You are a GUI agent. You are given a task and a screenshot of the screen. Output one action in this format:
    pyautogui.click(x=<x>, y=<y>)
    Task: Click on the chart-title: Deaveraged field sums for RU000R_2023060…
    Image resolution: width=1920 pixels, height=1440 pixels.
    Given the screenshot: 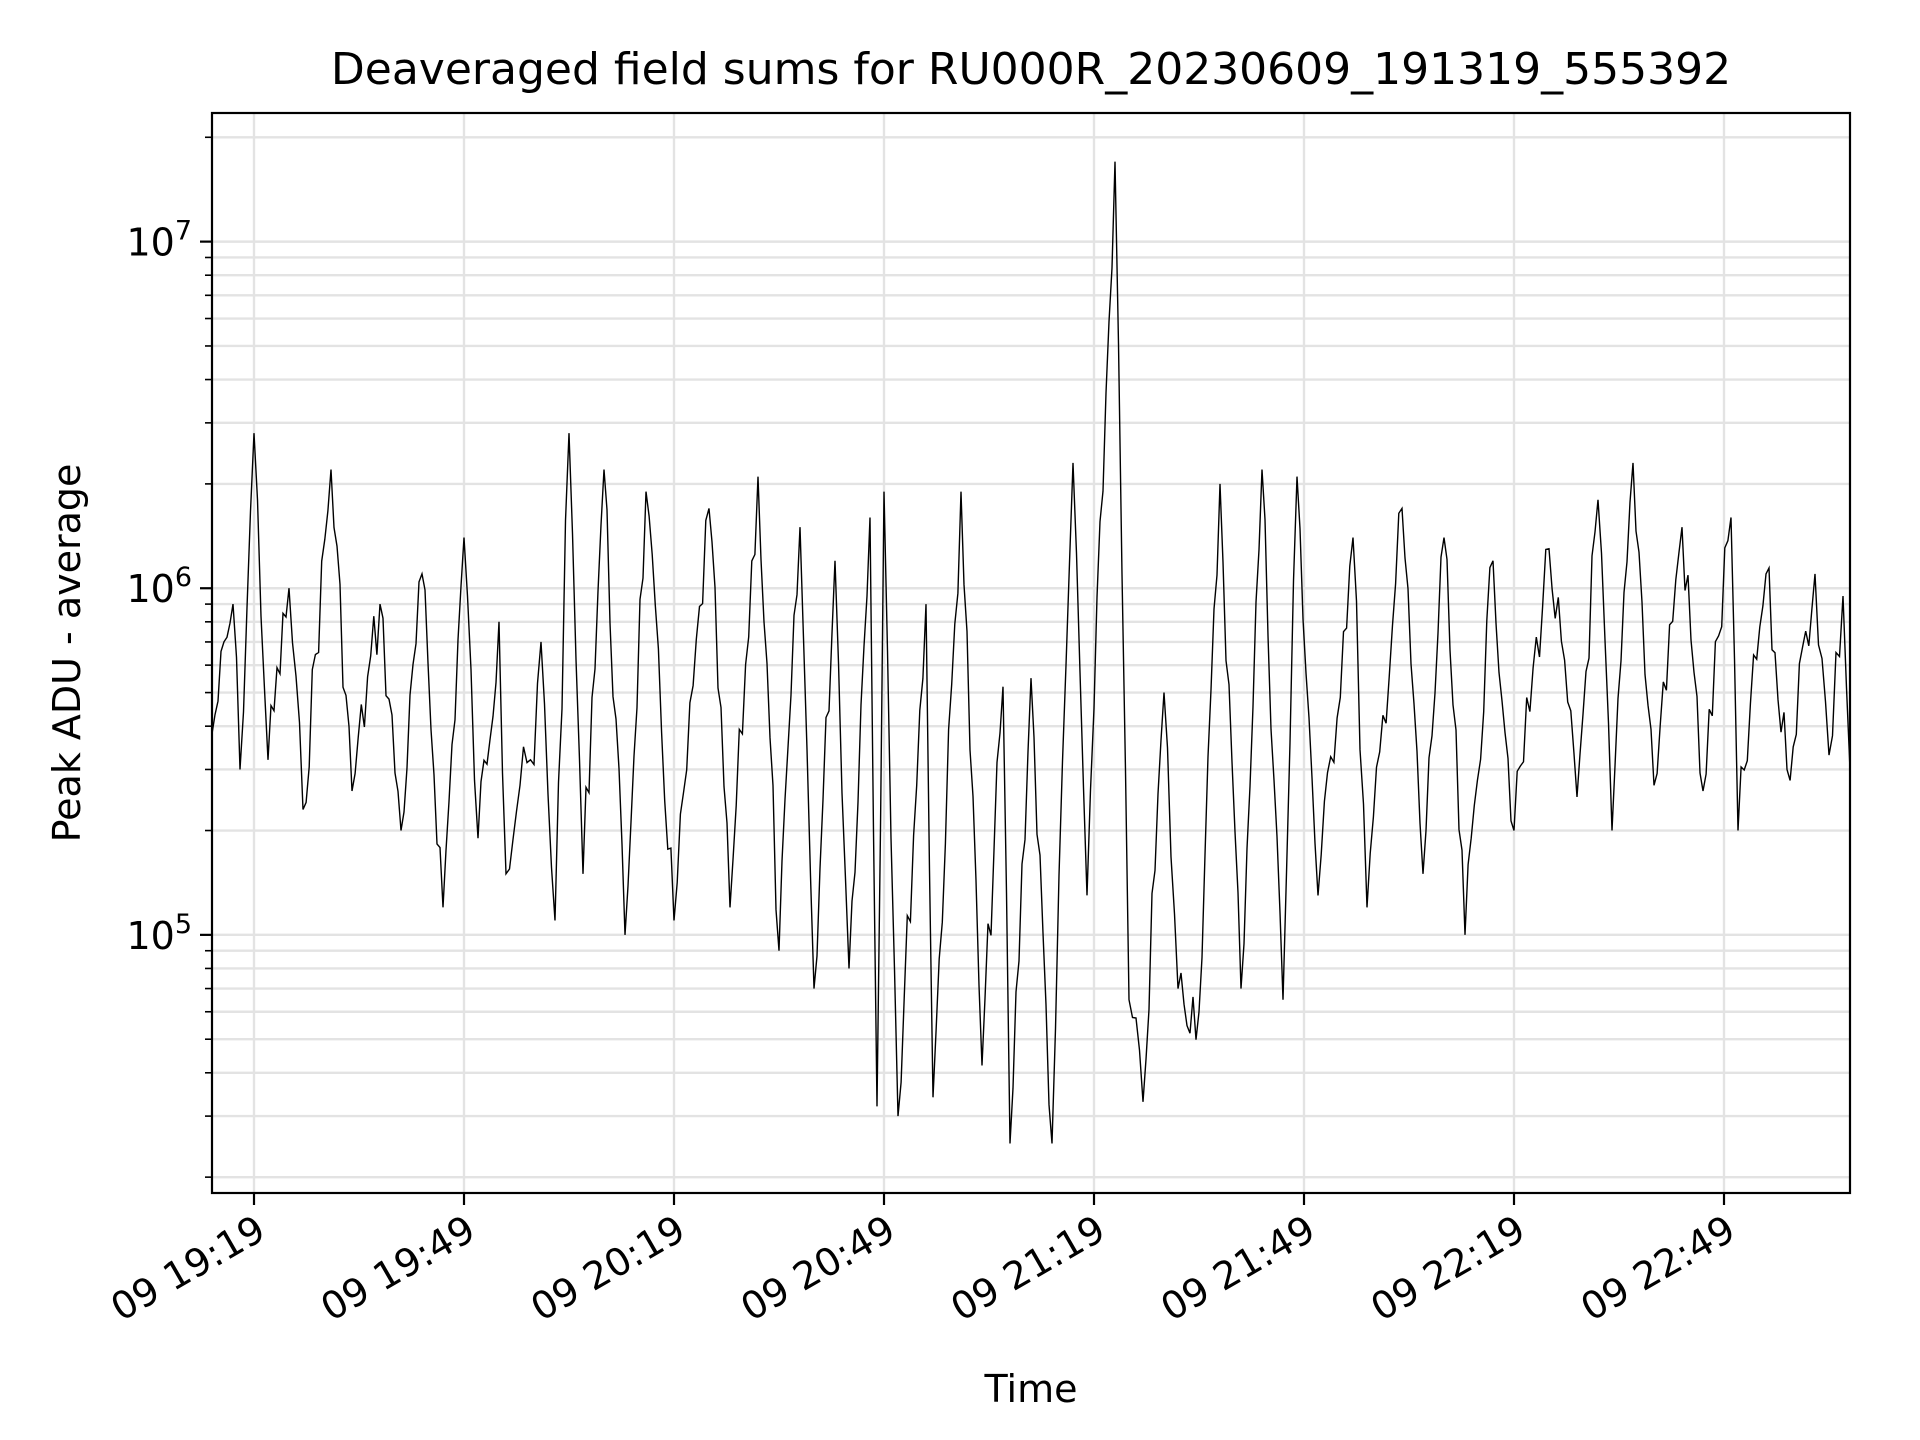 What is the action you would take?
    pyautogui.click(x=1031, y=69)
    